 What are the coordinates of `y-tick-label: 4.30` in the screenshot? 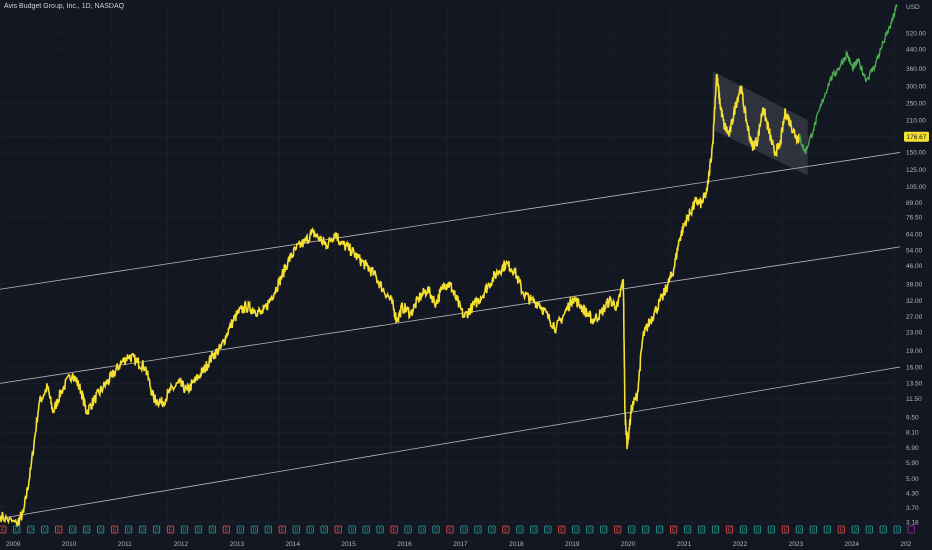 It's located at (912, 493).